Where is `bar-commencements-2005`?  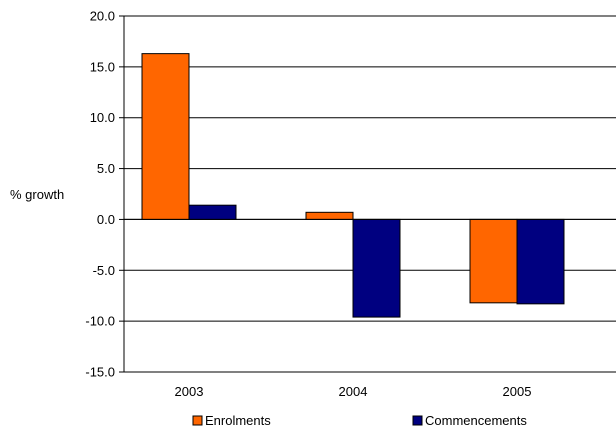 bar-commencements-2005 is located at coordinates (540, 261).